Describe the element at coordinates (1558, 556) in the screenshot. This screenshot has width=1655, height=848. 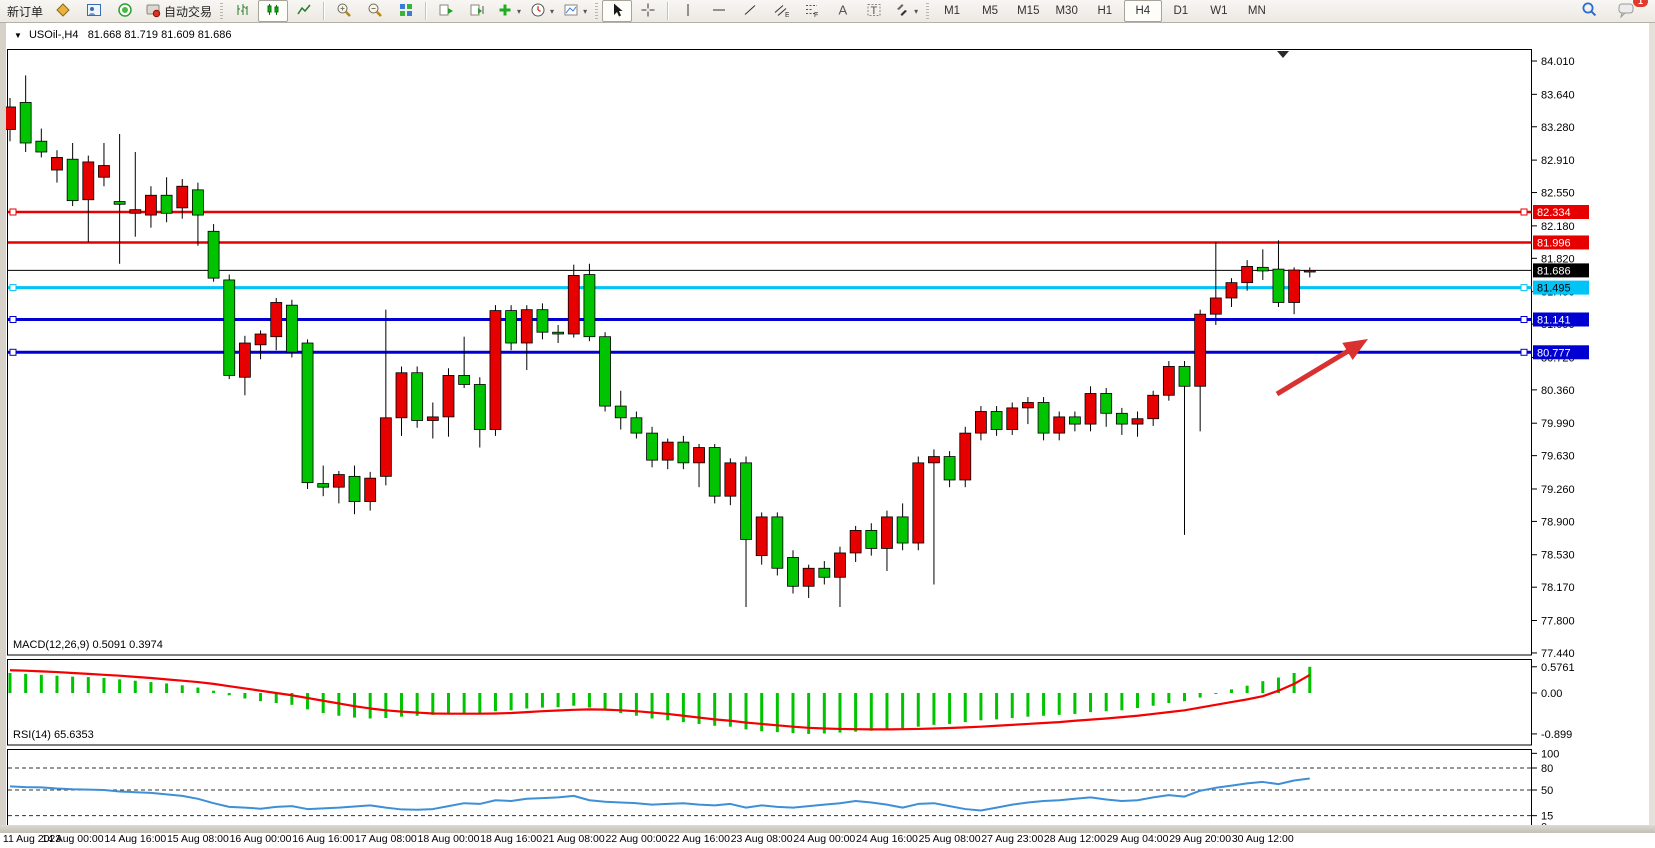
I see `price-axis-label: 78.530` at that location.